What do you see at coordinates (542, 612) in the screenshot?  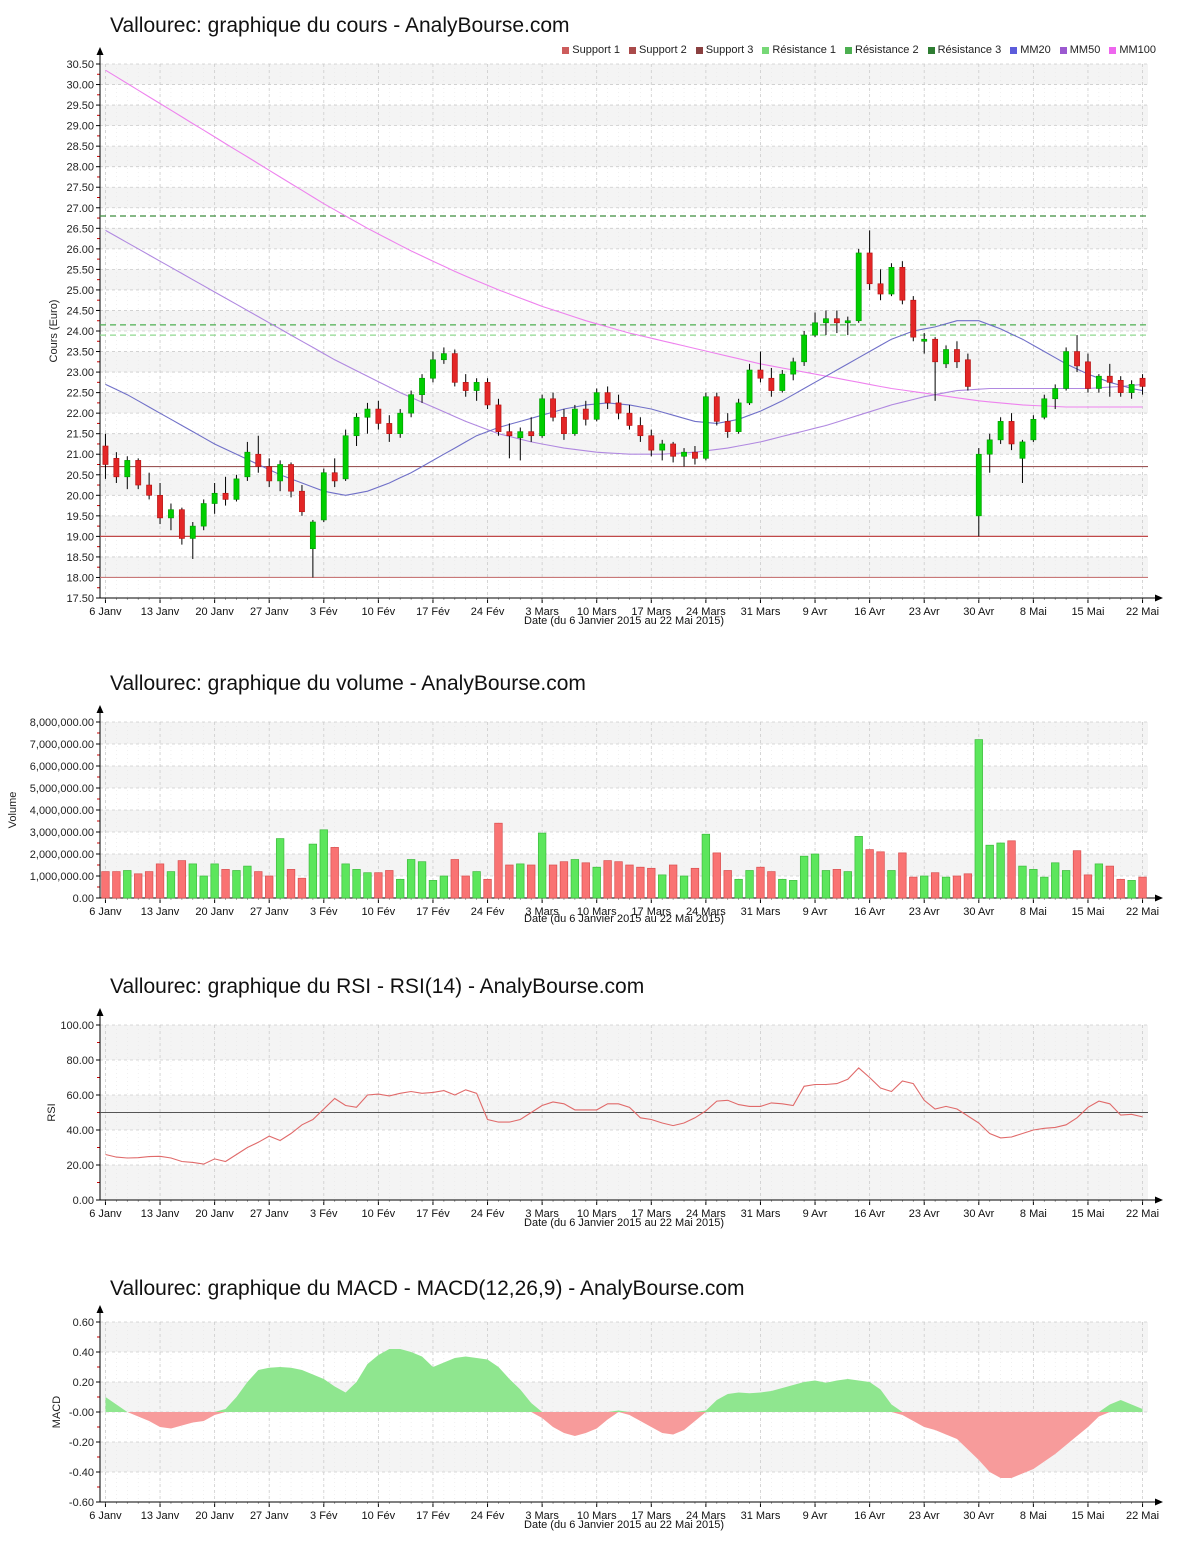 I see `svg-text: 3 Mars` at bounding box center [542, 612].